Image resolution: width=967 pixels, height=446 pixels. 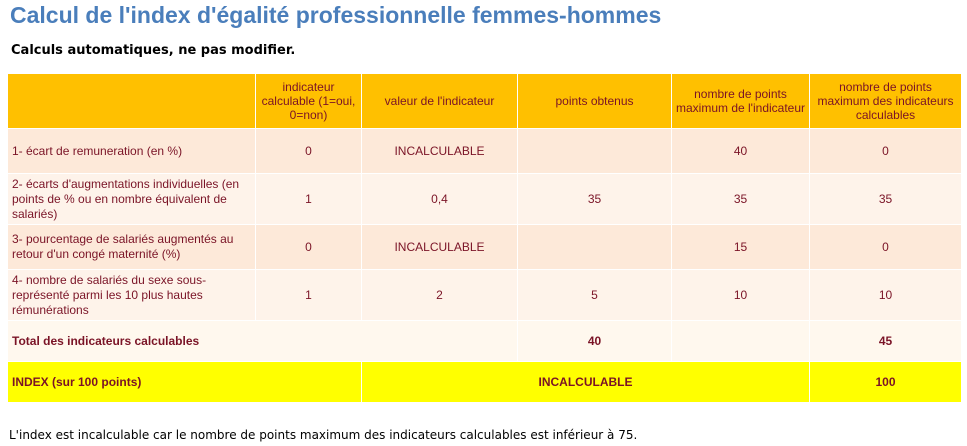 I want to click on index-value: INCALCULABLE, so click(x=585, y=382).